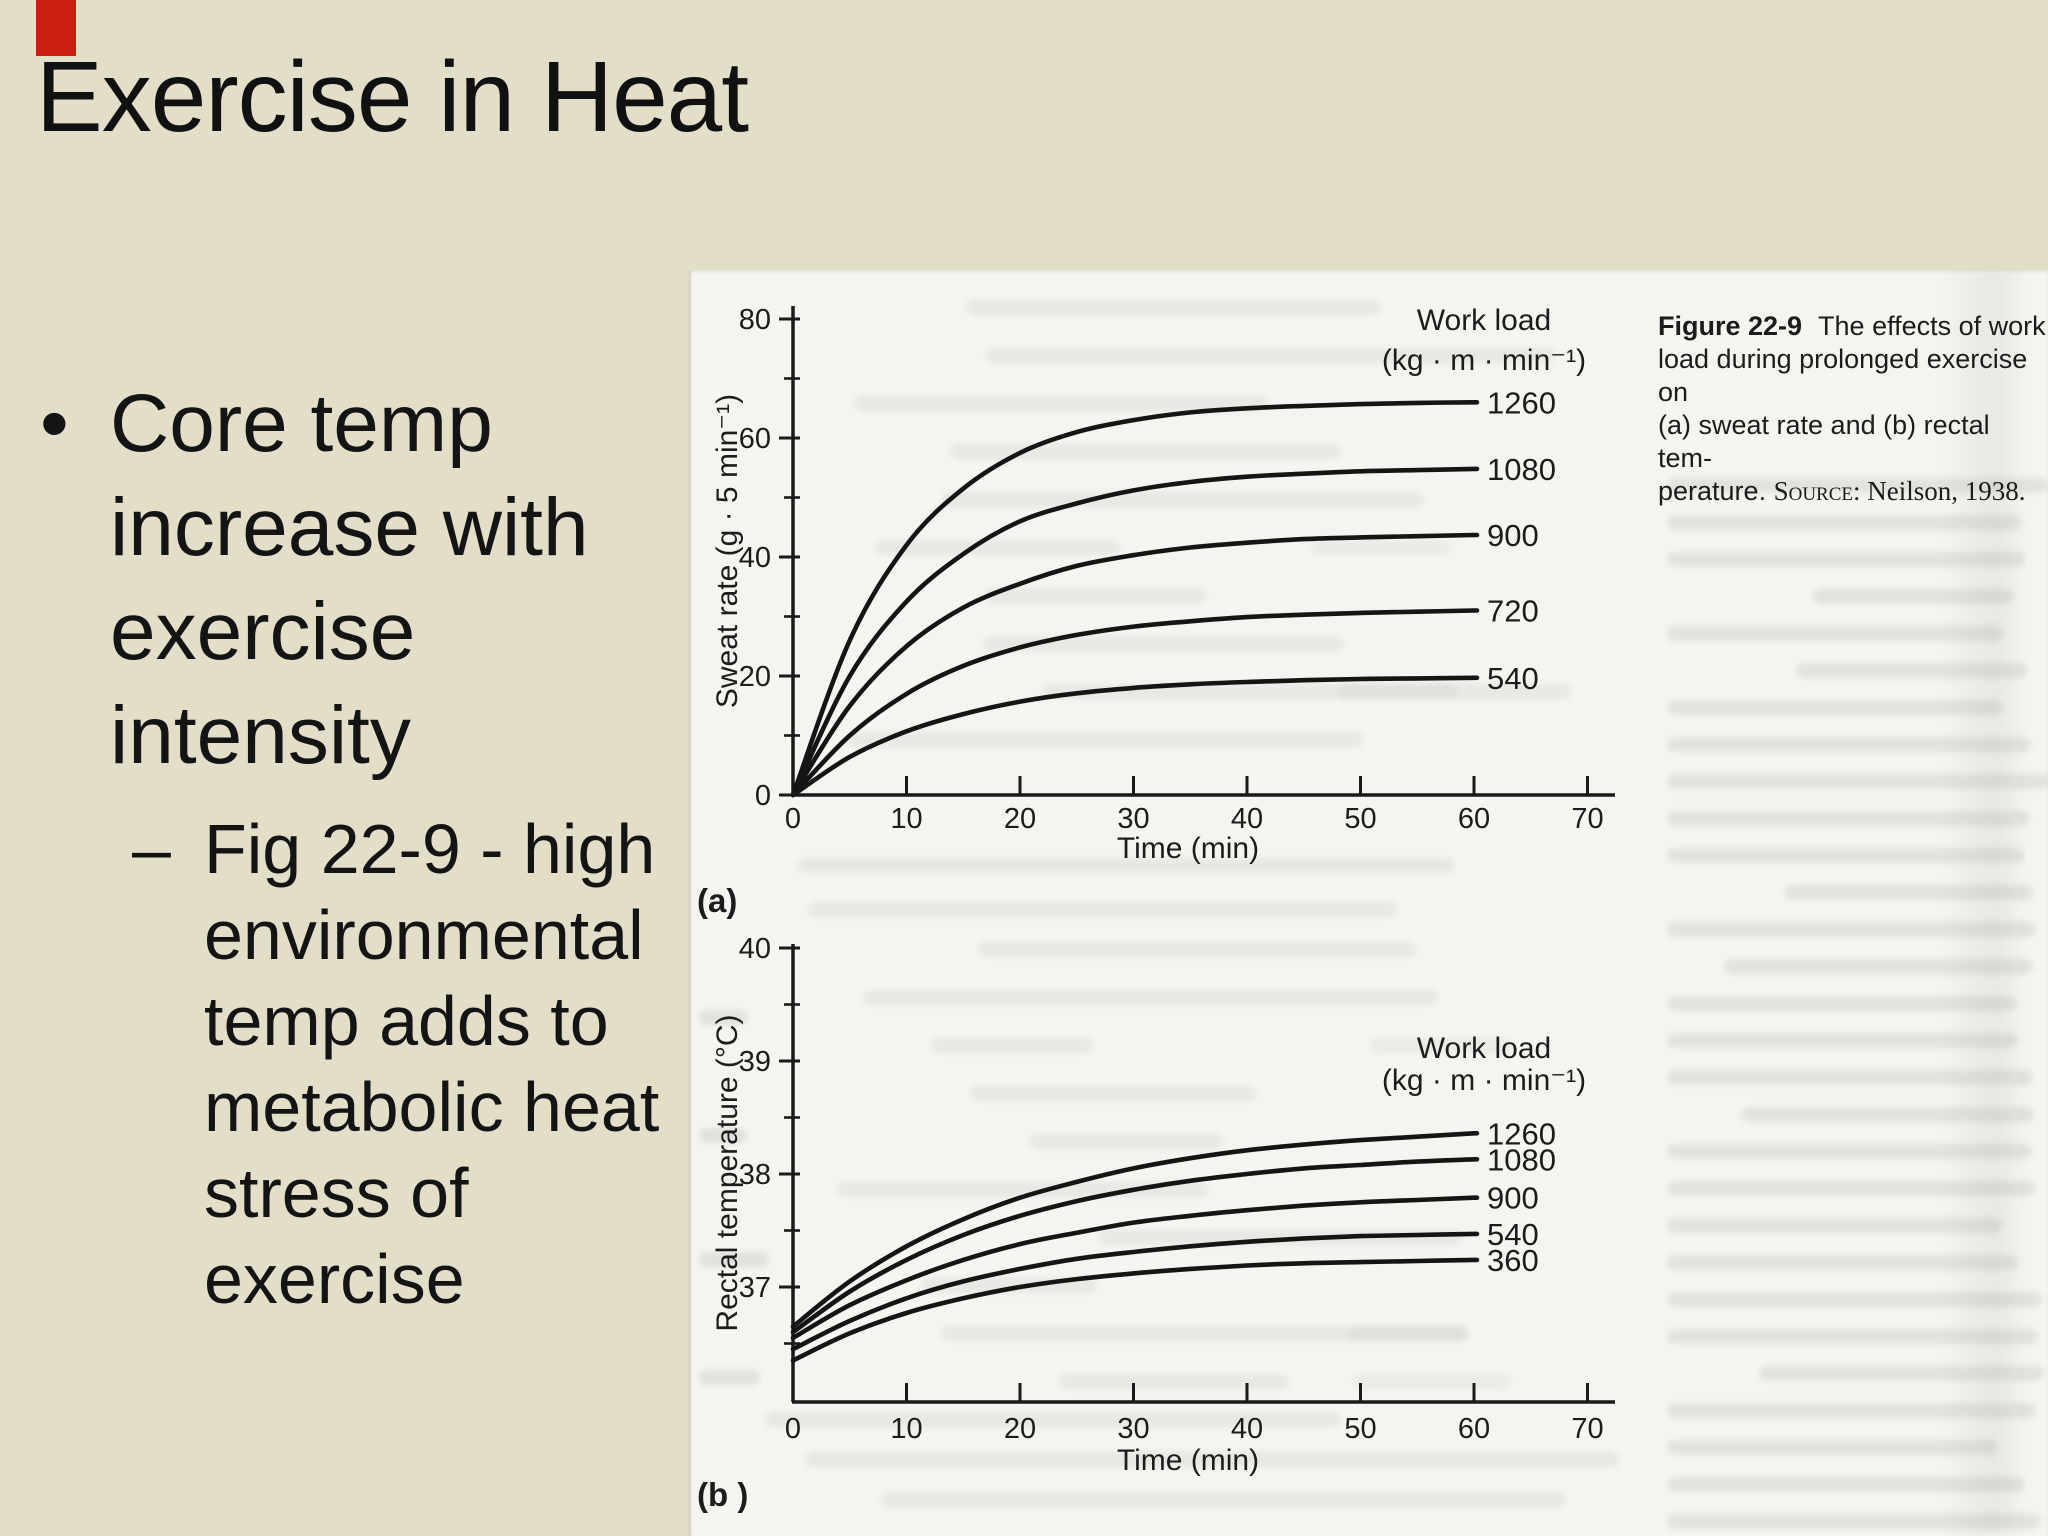 The width and height of the screenshot is (2048, 1536). I want to click on series-label-360: 360, so click(1513, 1260).